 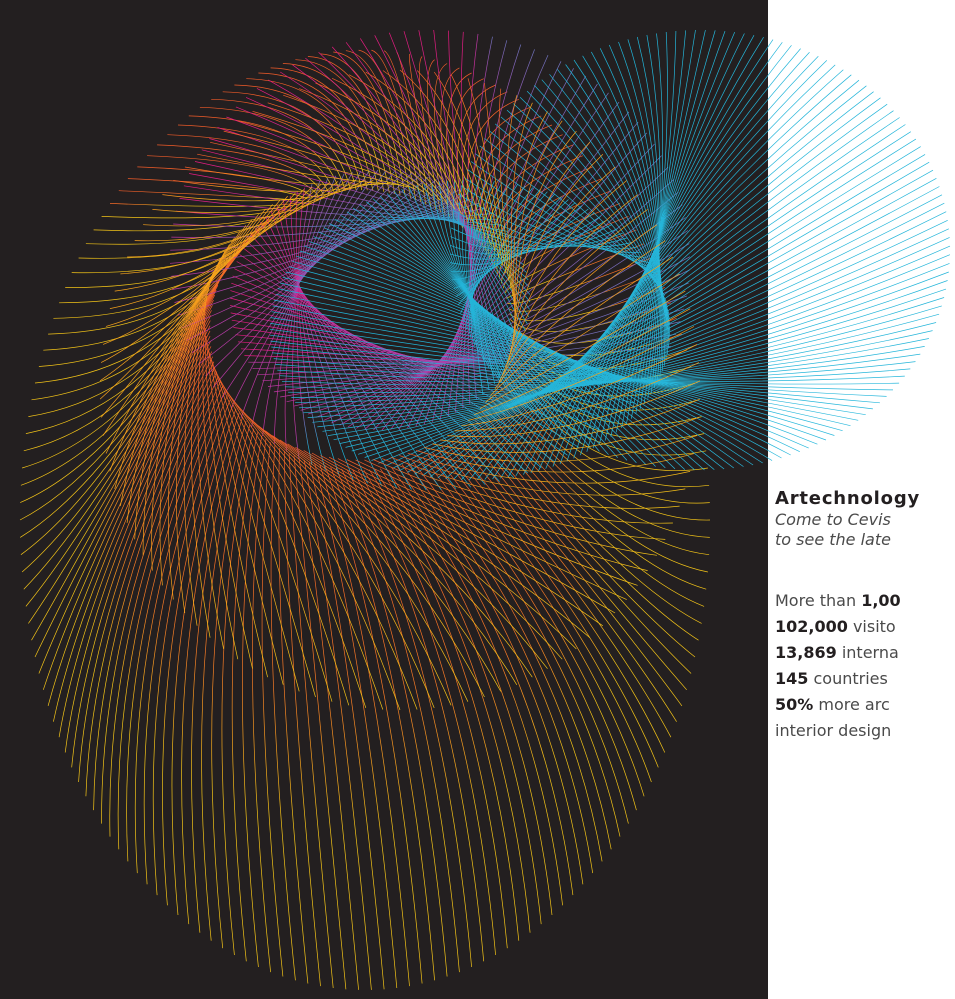 What do you see at coordinates (833, 539) in the screenshot?
I see `tagline-line-2: to see the late` at bounding box center [833, 539].